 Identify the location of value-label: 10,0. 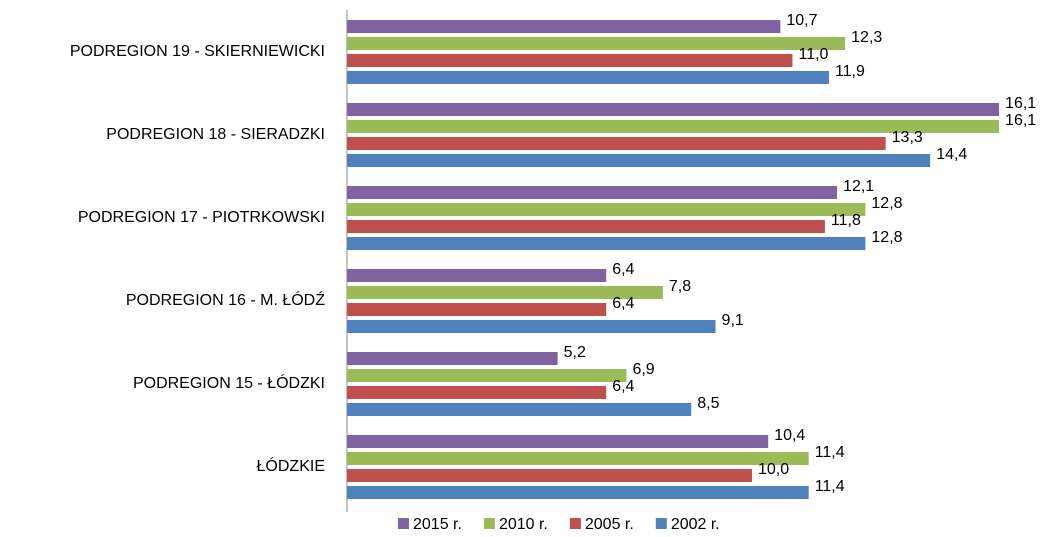
(773, 469).